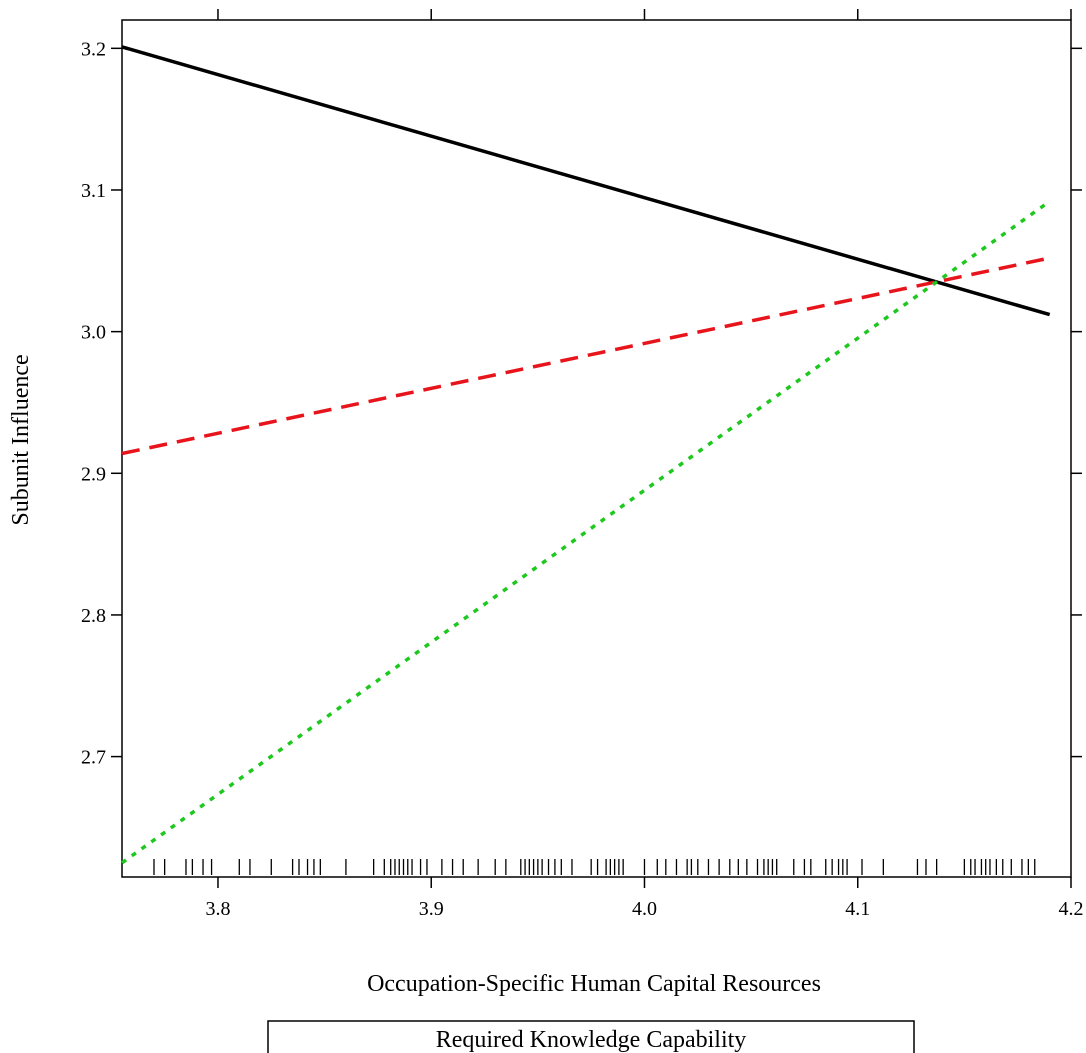 This screenshot has width=1086, height=1053. I want to click on x-tick-label: 4.1, so click(857, 909).